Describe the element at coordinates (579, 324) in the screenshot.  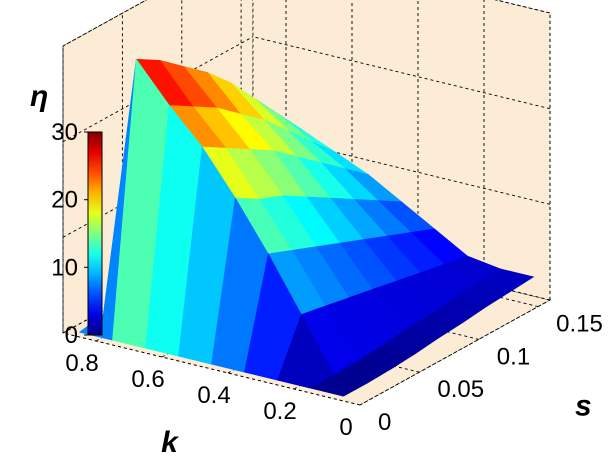
I see `y-tick-label: 0.15` at that location.